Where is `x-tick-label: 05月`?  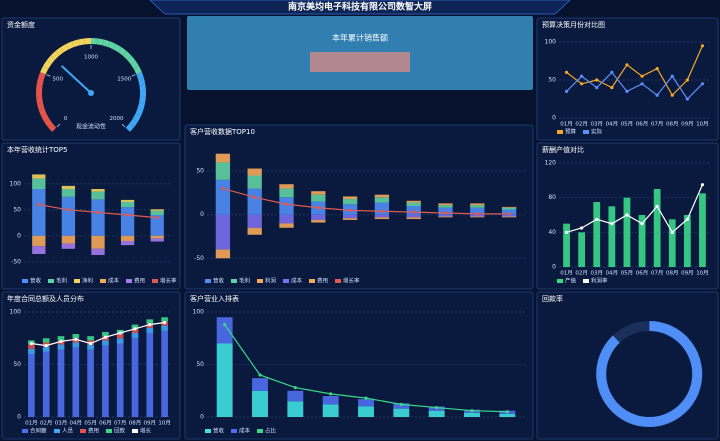
x-tick-label: 05月 is located at coordinates (90, 423).